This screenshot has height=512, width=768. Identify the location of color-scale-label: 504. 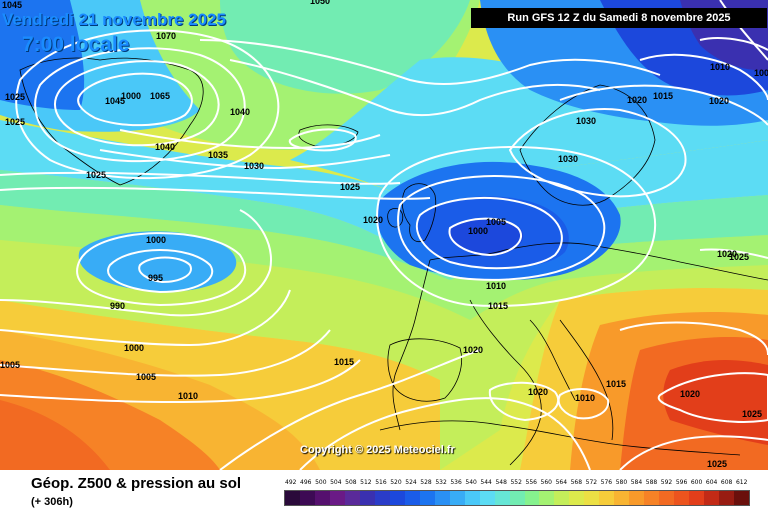
(336, 482).